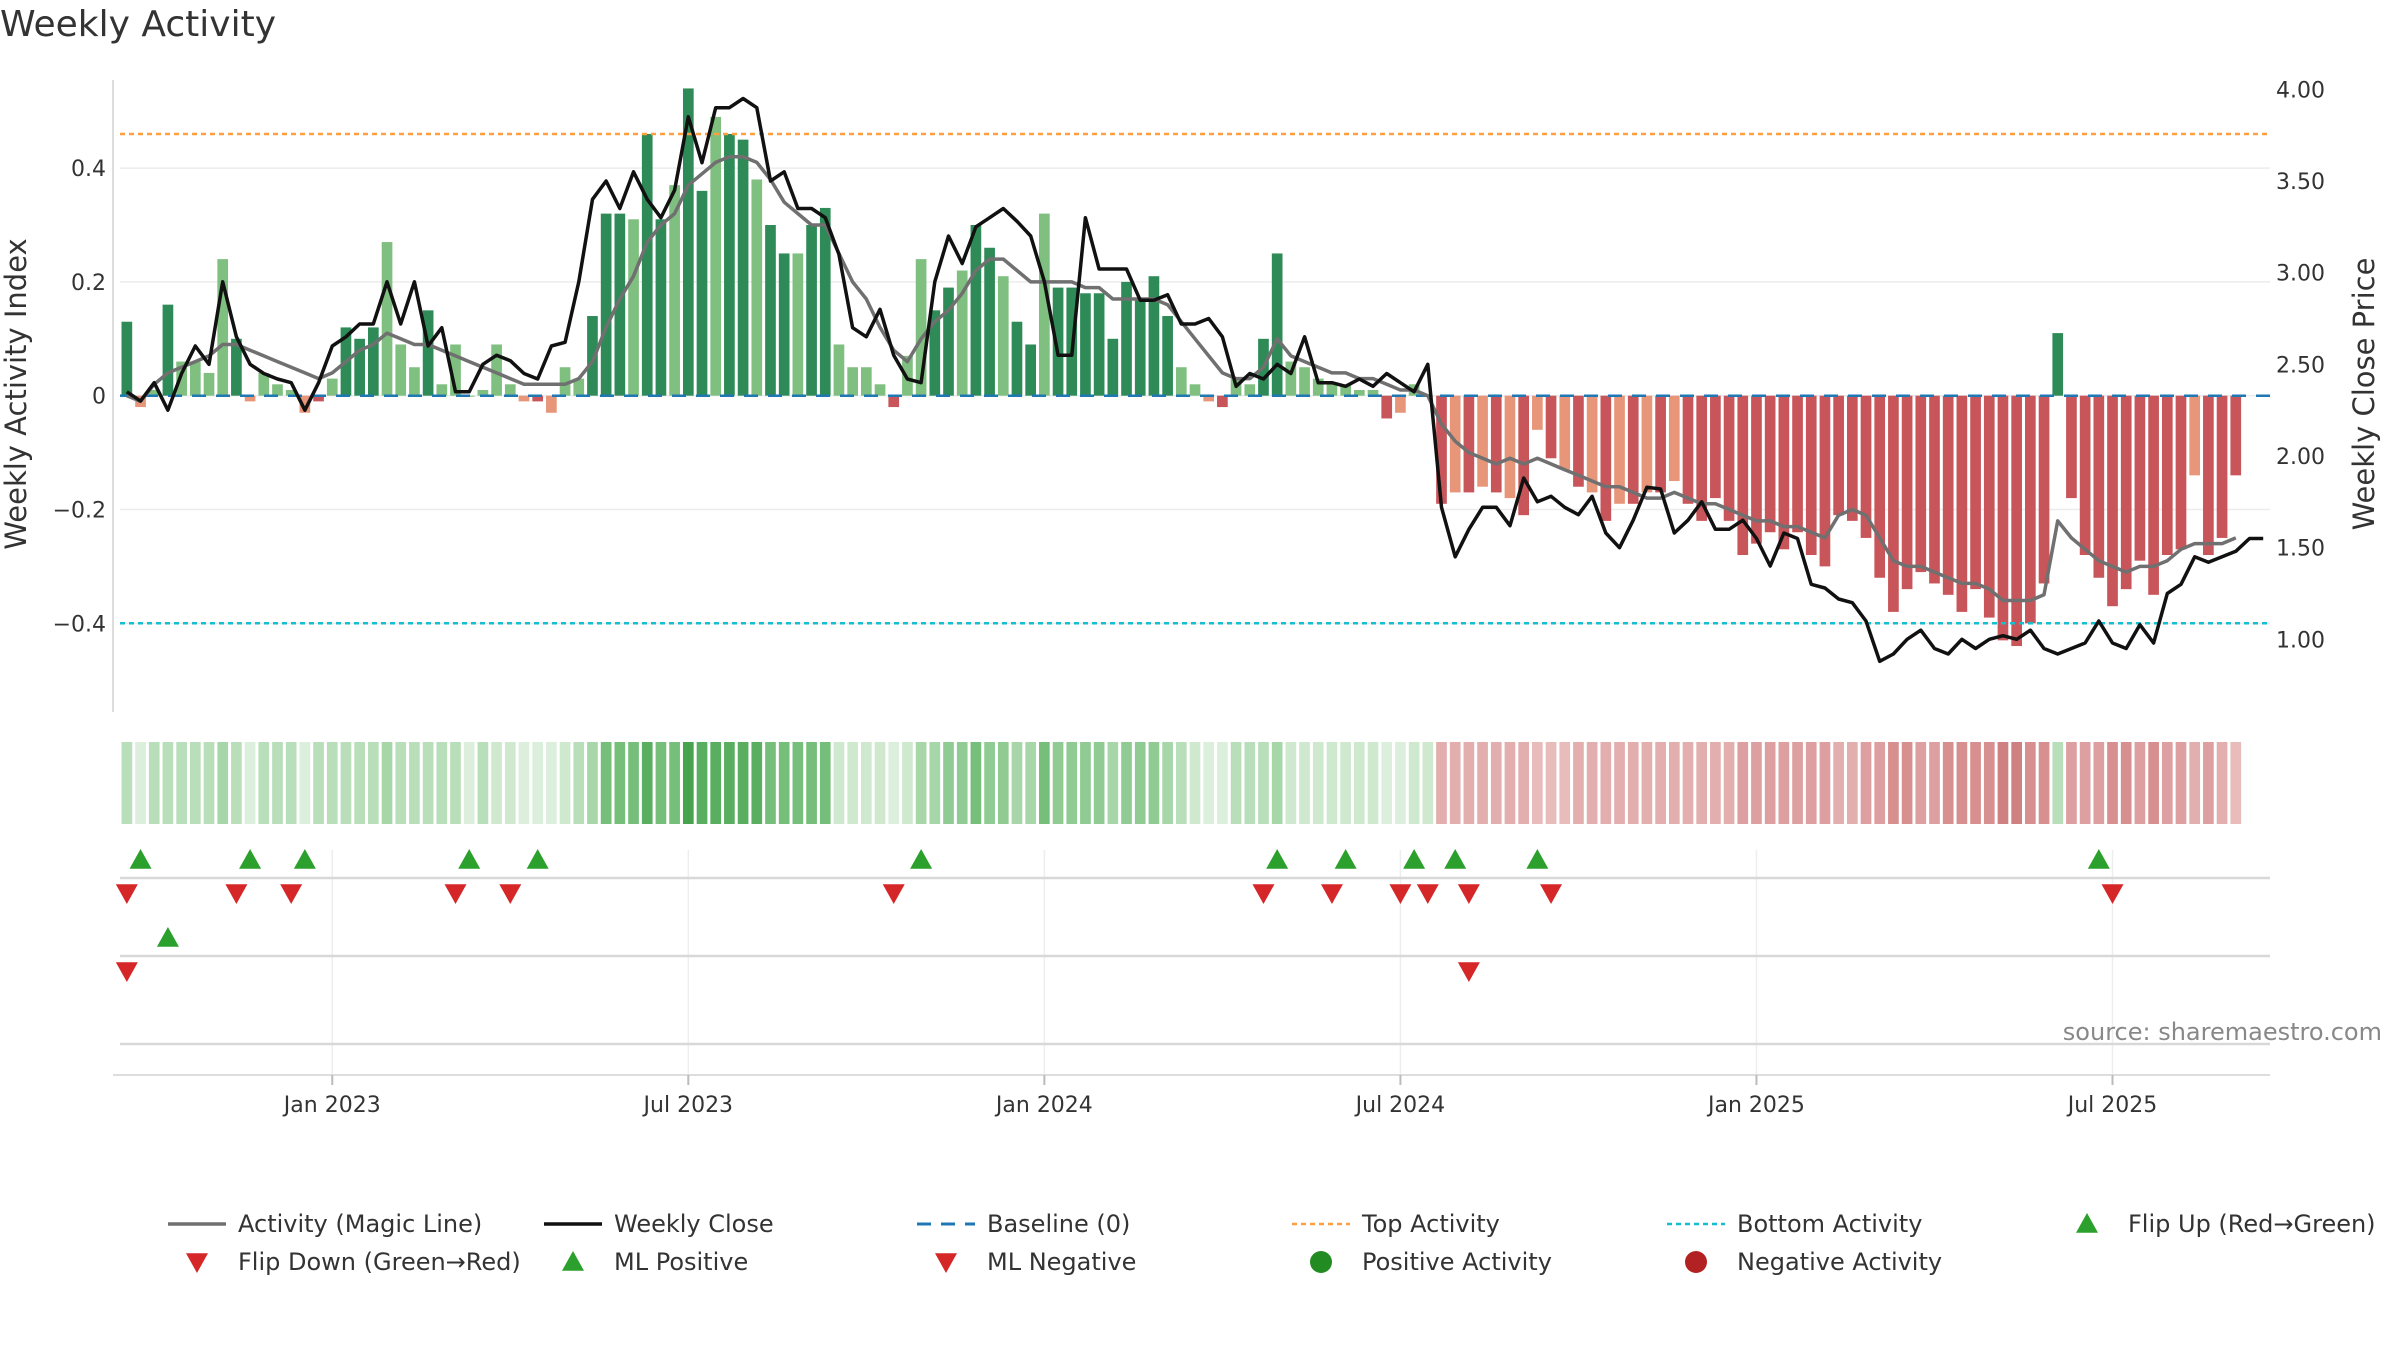  I want to click on right-tick-label: 4.00, so click(2300, 90).